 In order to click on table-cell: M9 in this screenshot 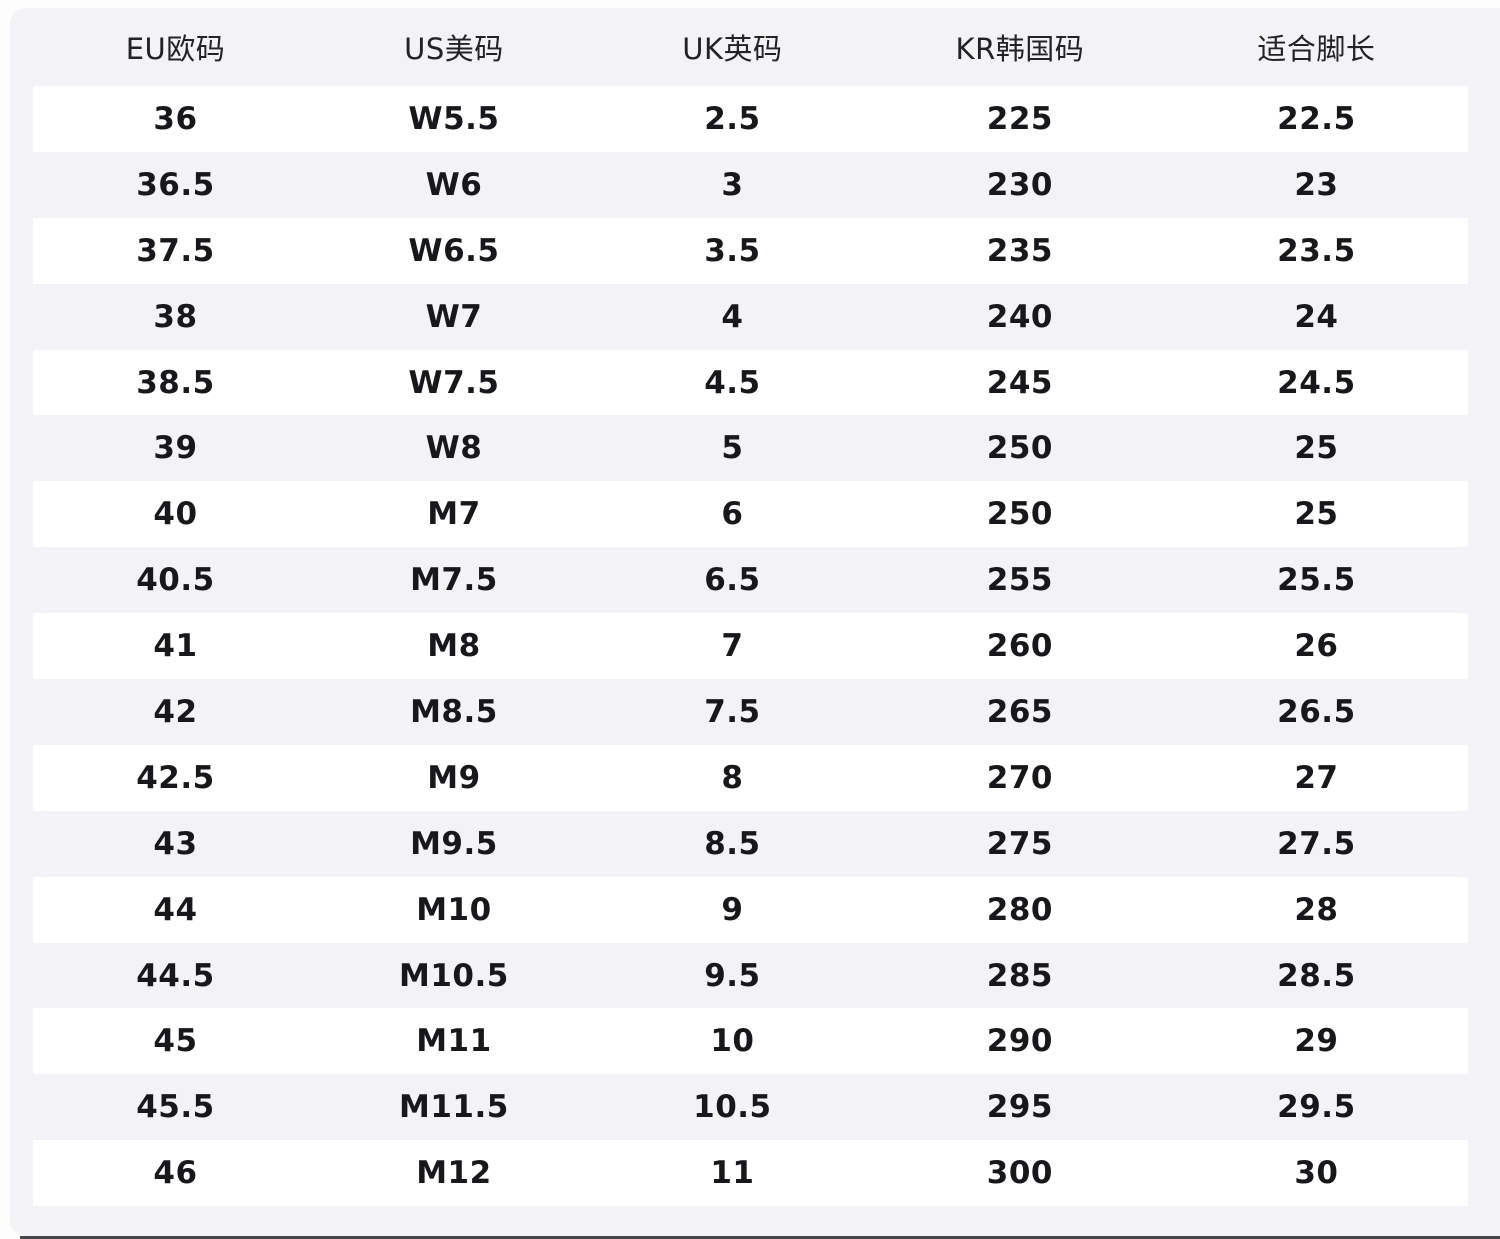, I will do `click(454, 777)`.